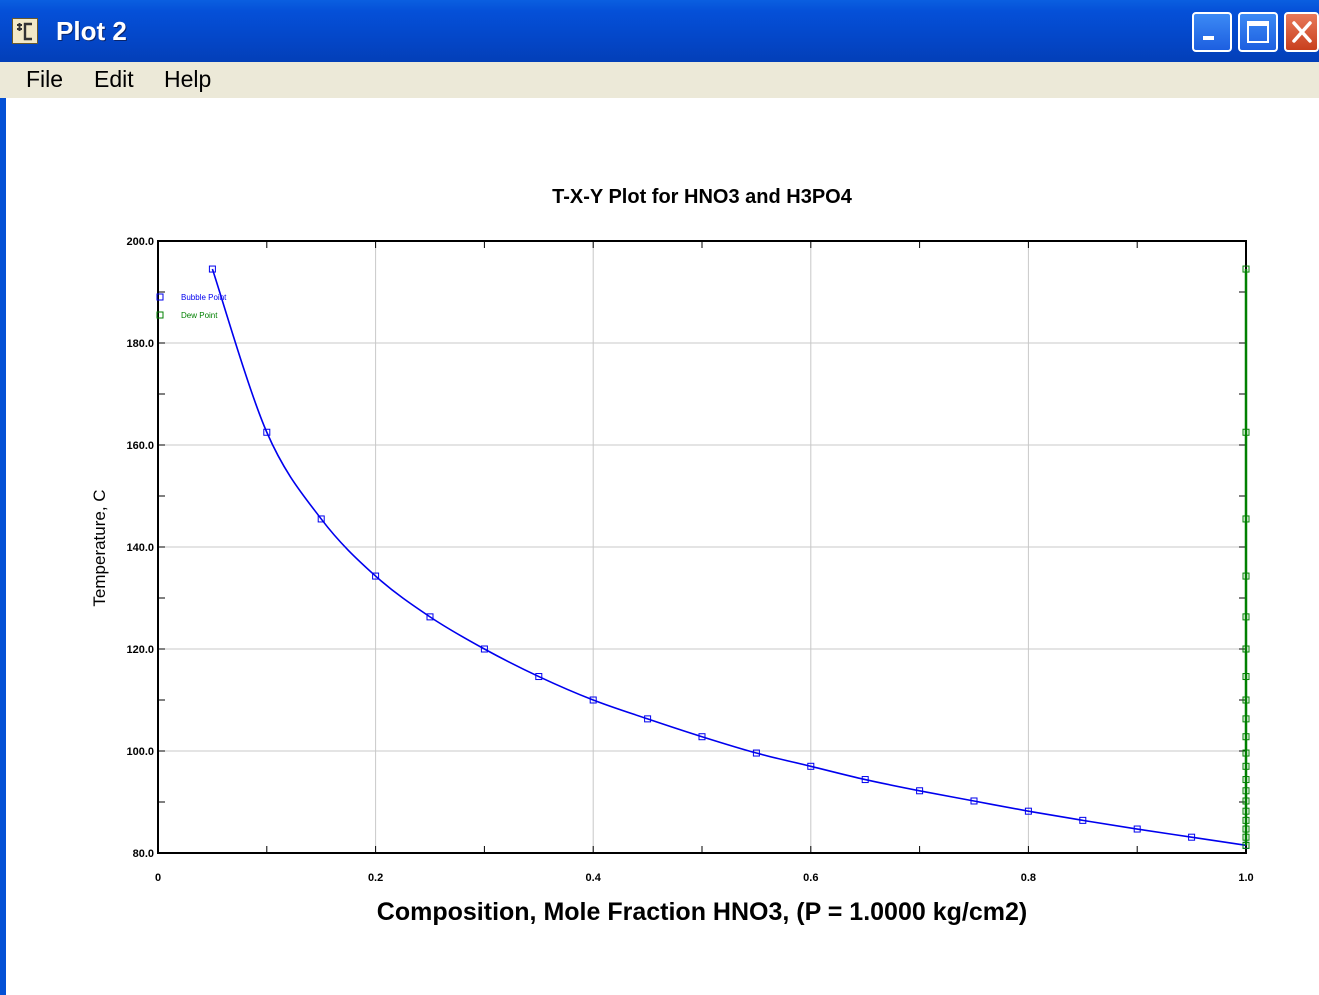  I want to click on window-left-border, so click(3, 546).